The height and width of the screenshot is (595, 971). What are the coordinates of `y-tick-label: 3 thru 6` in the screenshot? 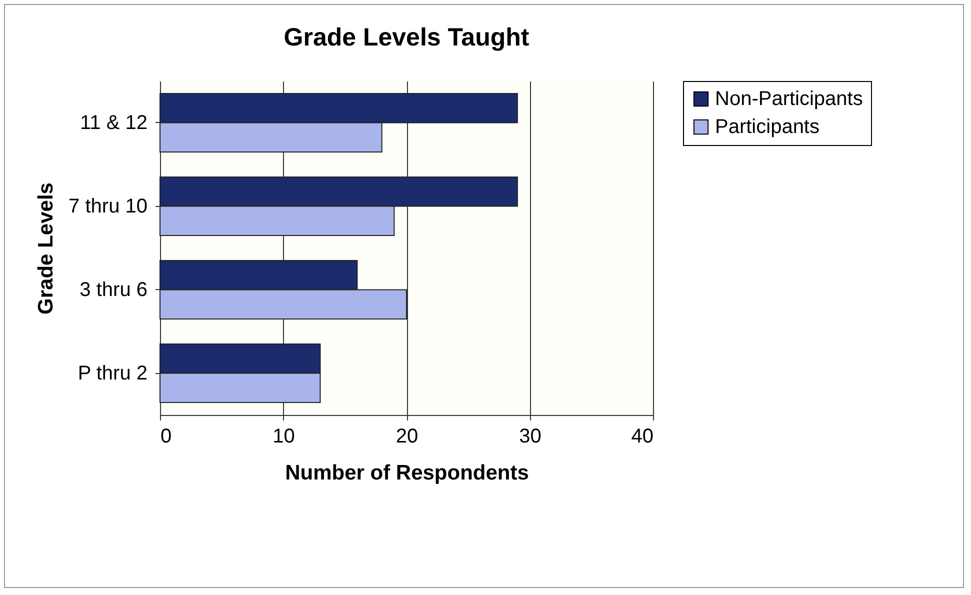 It's located at (114, 289).